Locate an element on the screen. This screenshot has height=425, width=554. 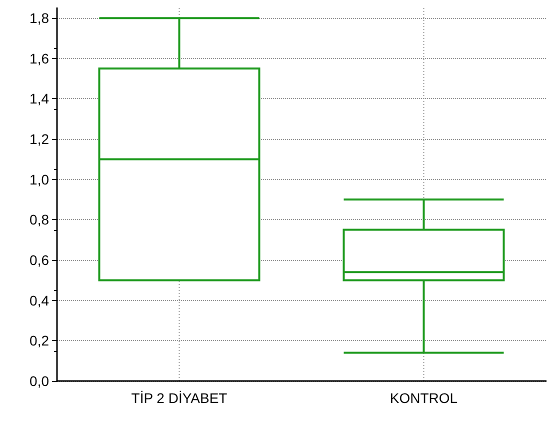
y-tick-label: 0,2 is located at coordinates (40, 340).